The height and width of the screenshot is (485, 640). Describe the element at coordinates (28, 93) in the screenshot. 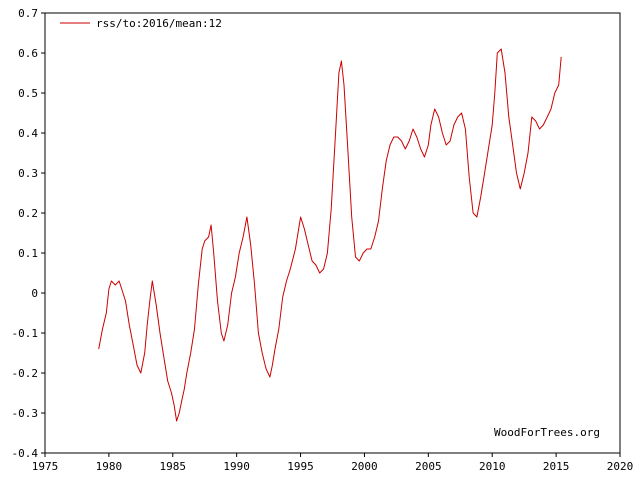

I see `y-tick-label: 0.5` at that location.